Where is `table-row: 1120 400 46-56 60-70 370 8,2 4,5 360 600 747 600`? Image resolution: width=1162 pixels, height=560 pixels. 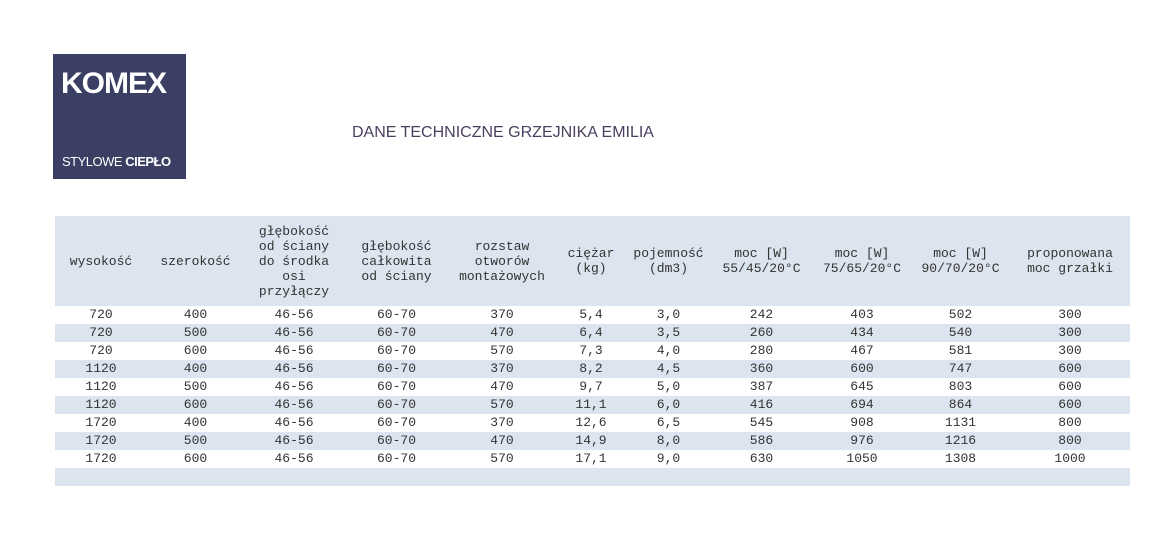 table-row: 1120 400 46-56 60-70 370 8,2 4,5 360 600 747 600 is located at coordinates (592, 369).